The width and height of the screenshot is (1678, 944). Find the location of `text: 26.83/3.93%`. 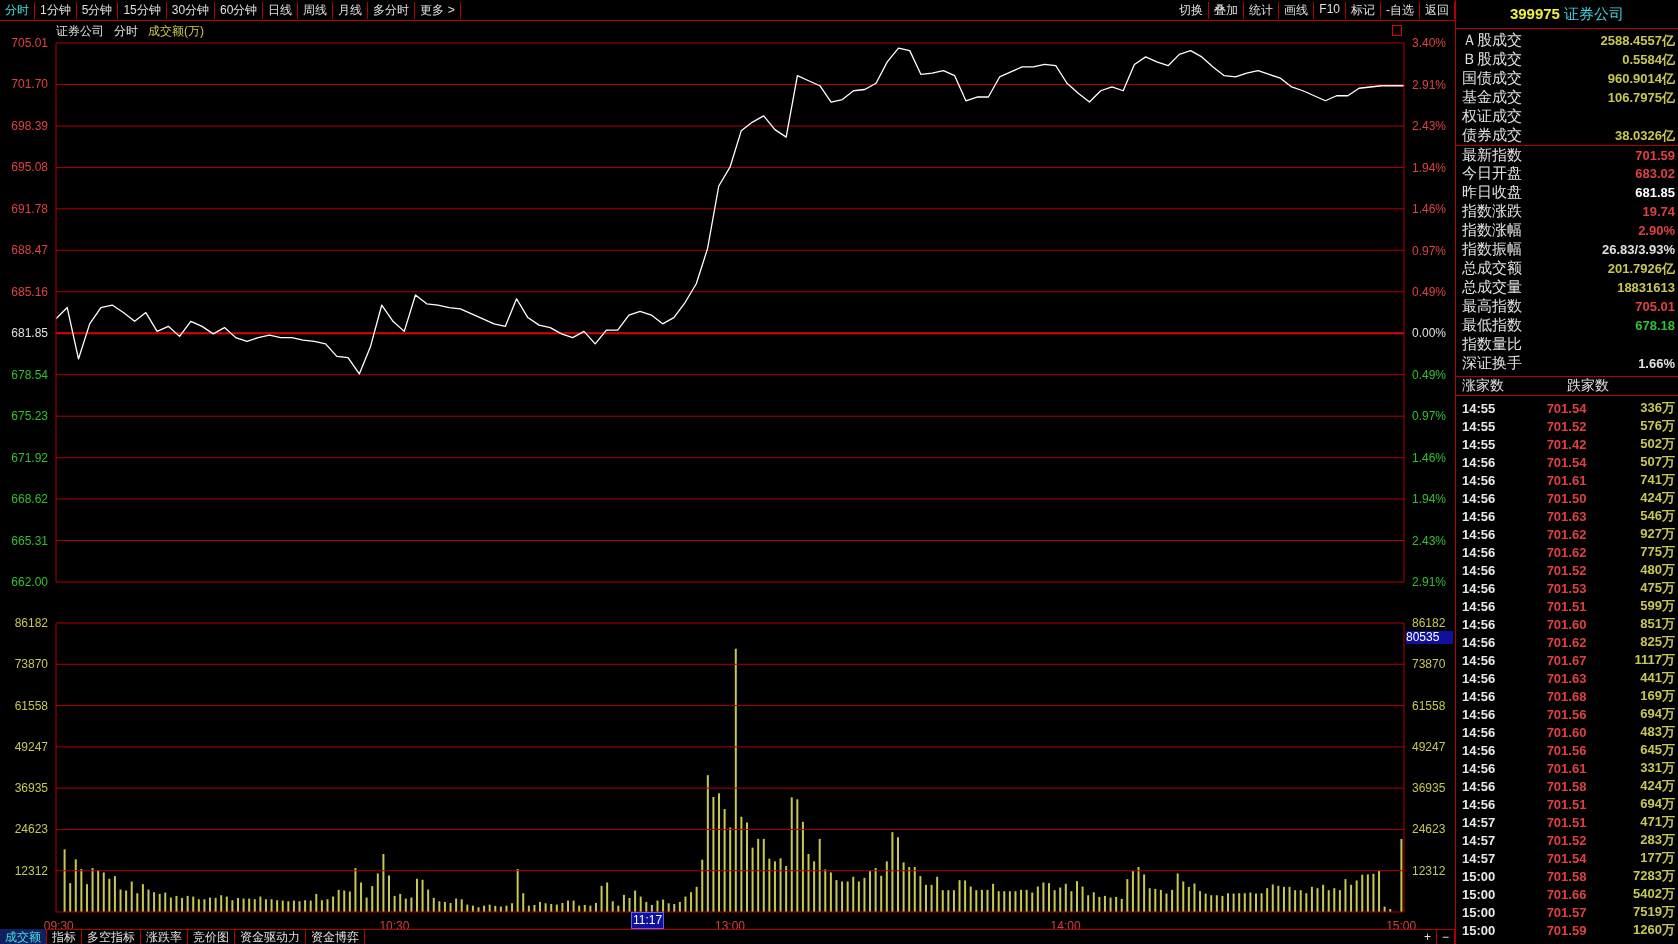

text: 26.83/3.93% is located at coordinates (1638, 249).